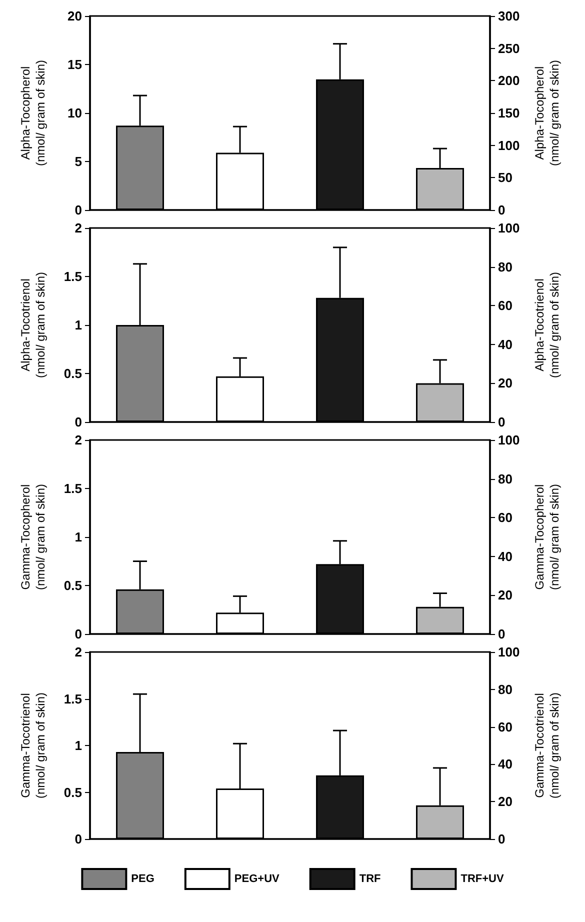  Describe the element at coordinates (509, 48) in the screenshot. I see `y2-tick-label: 250` at that location.